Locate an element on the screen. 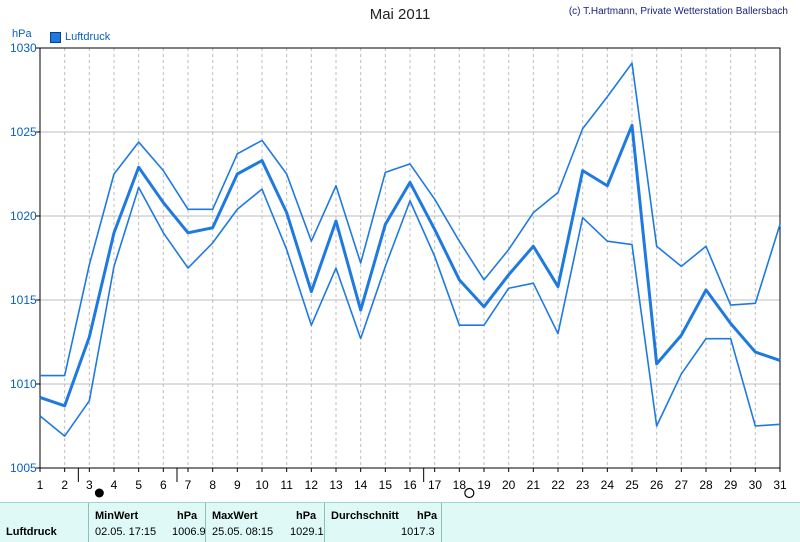 This screenshot has height=542, width=800. x-tick-label-8: 8 is located at coordinates (212, 485).